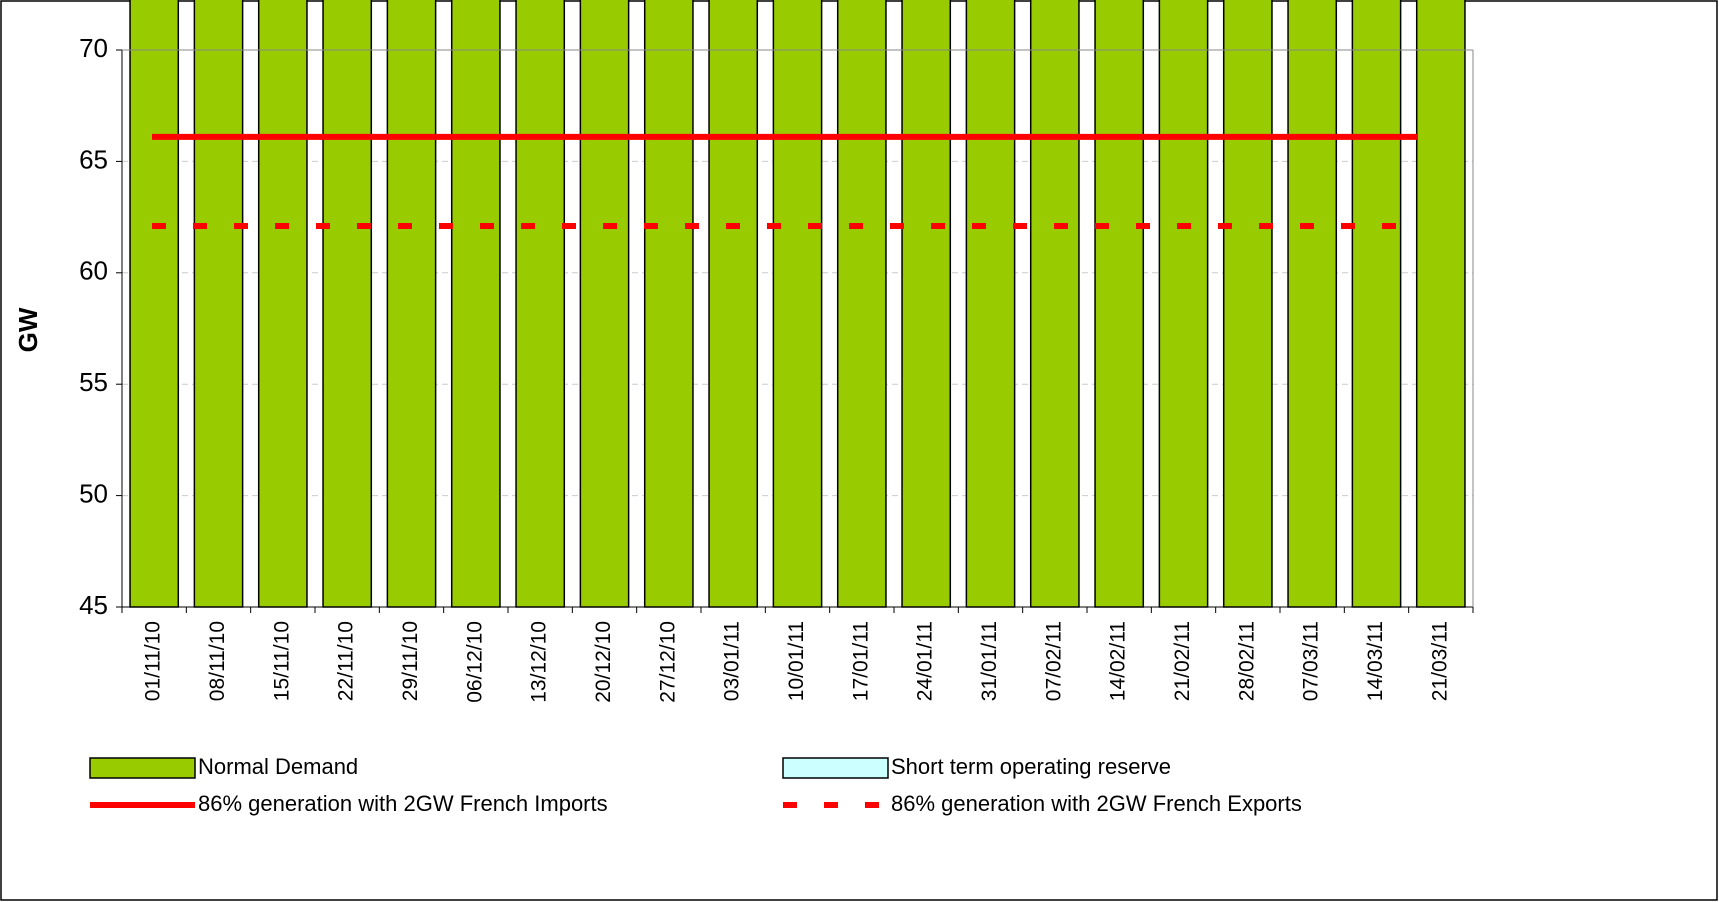 The width and height of the screenshot is (1719, 902). What do you see at coordinates (860, 661) in the screenshot?
I see `x-tick-label: 17/01/11` at bounding box center [860, 661].